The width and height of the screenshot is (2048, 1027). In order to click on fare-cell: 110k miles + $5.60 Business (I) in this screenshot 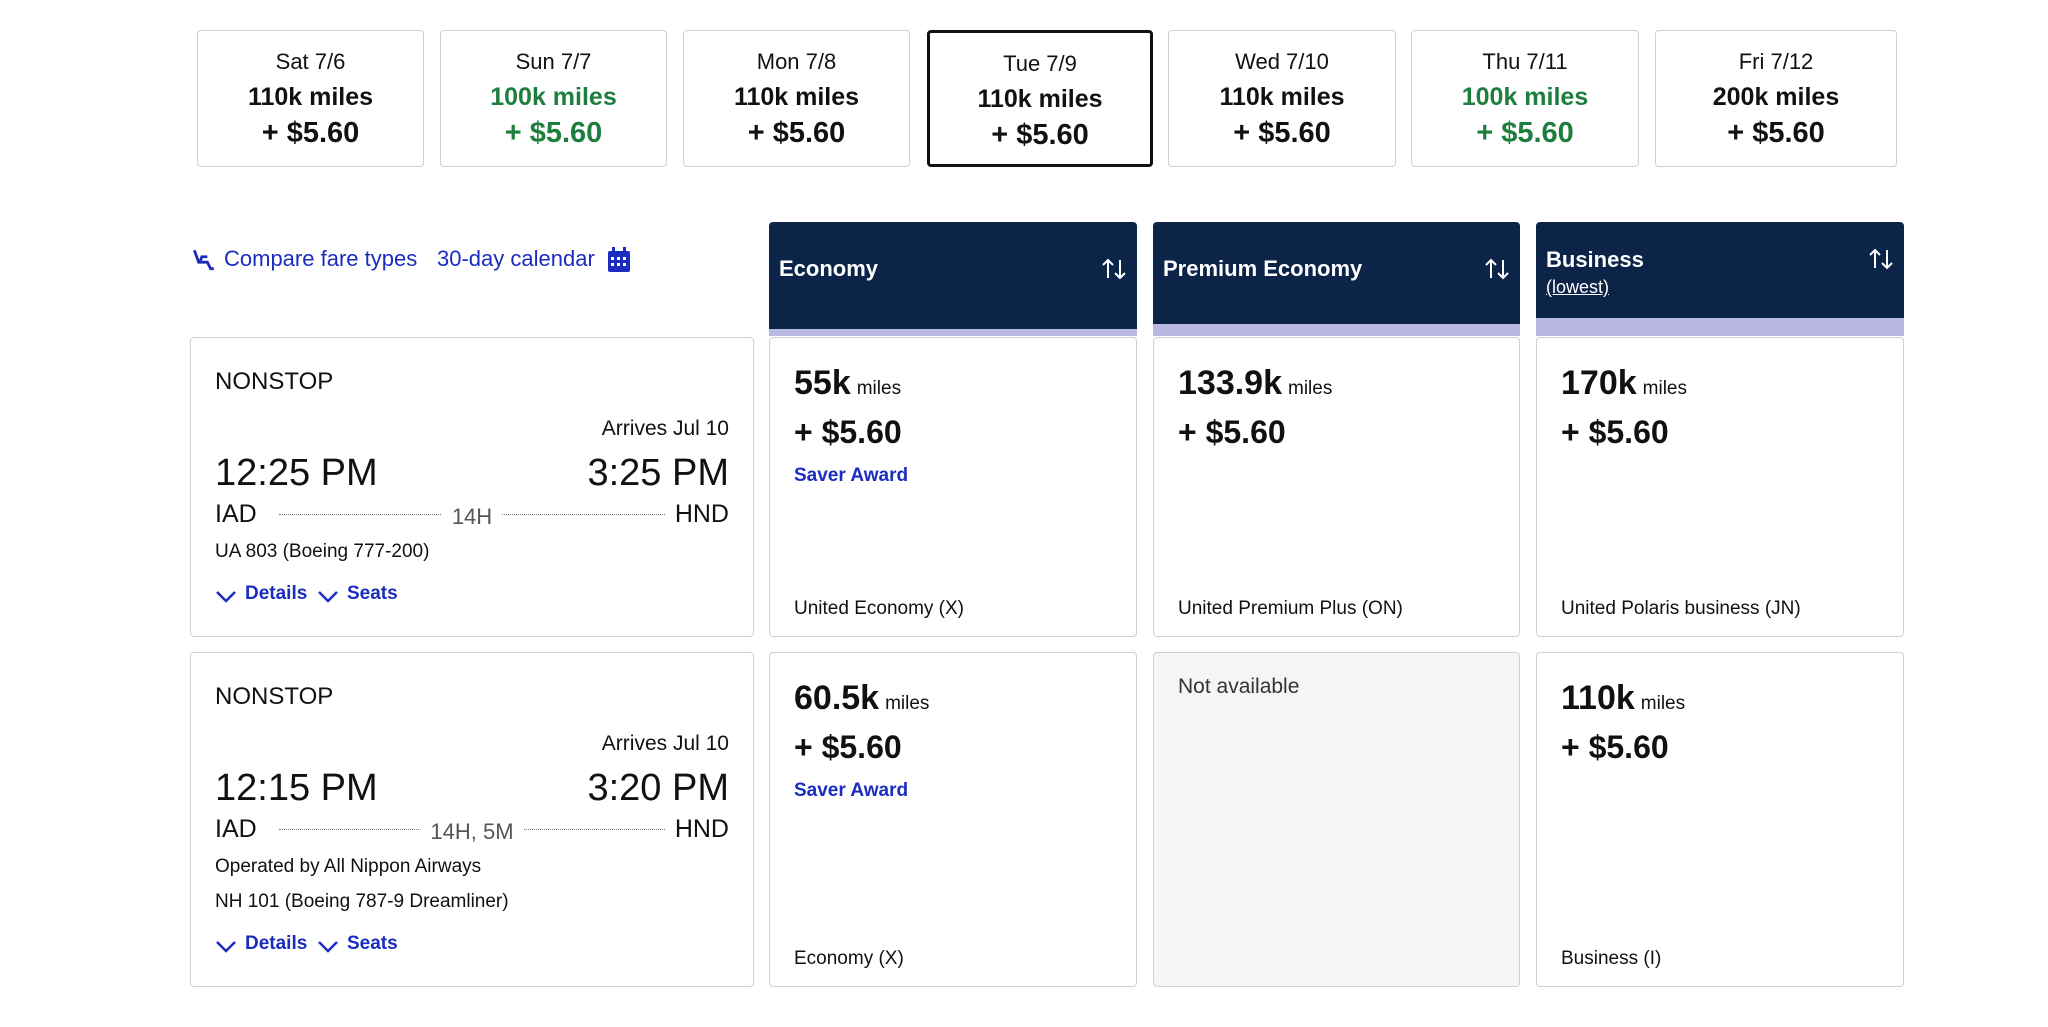, I will do `click(1720, 819)`.